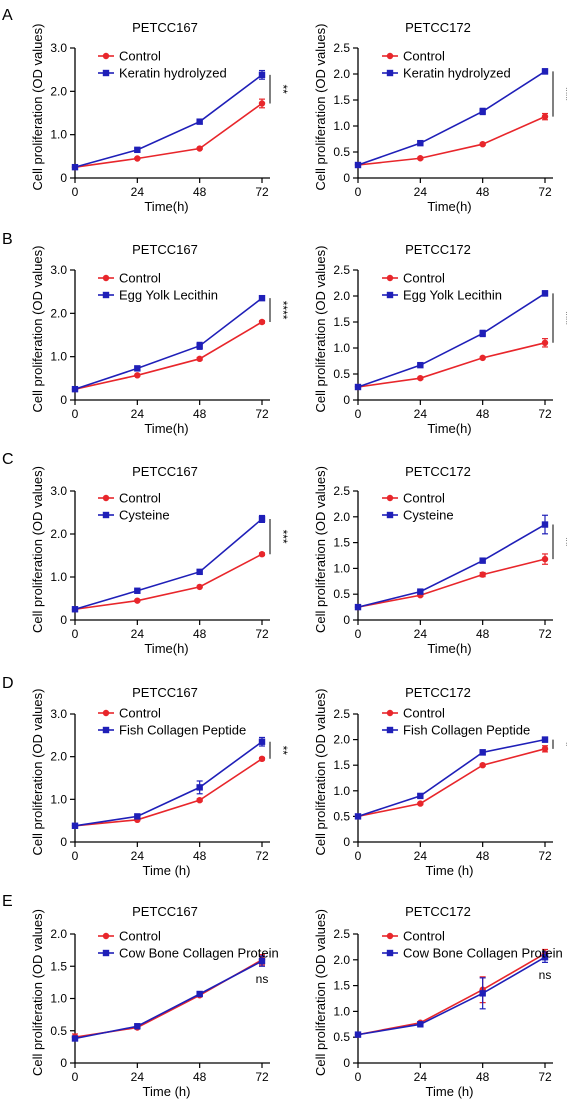  I want to click on chart-title: PETCC167, so click(165, 249).